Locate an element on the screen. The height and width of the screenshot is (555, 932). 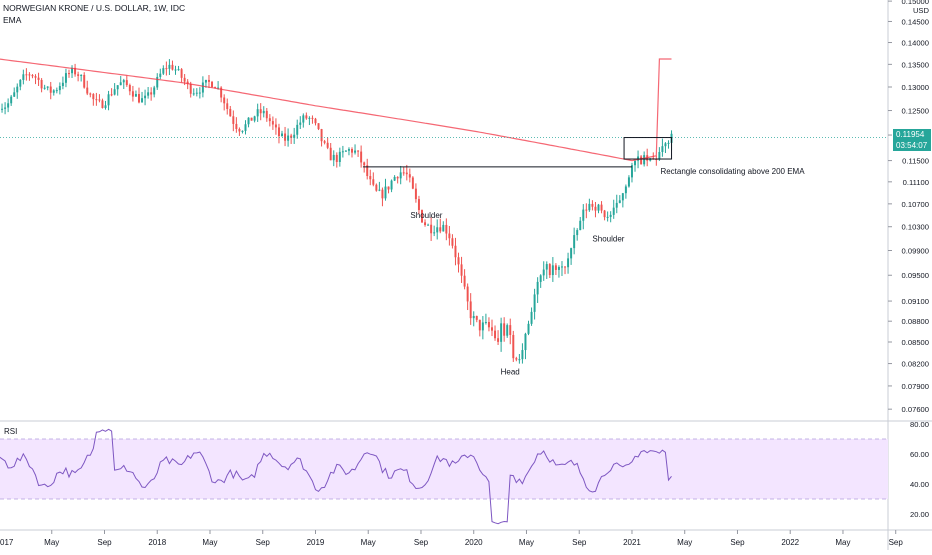
time-tick-label: Sep is located at coordinates (737, 542).